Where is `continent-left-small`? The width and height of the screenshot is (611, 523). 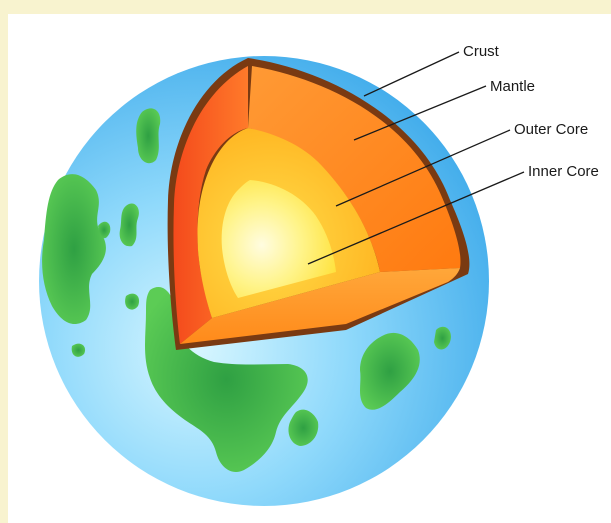
continent-left-small is located at coordinates (104, 230).